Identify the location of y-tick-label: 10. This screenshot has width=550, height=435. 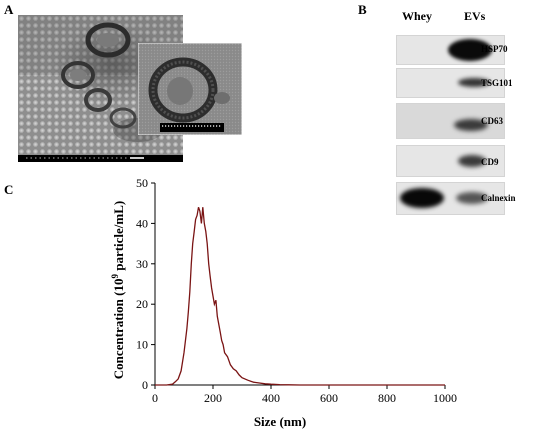
(142, 345).